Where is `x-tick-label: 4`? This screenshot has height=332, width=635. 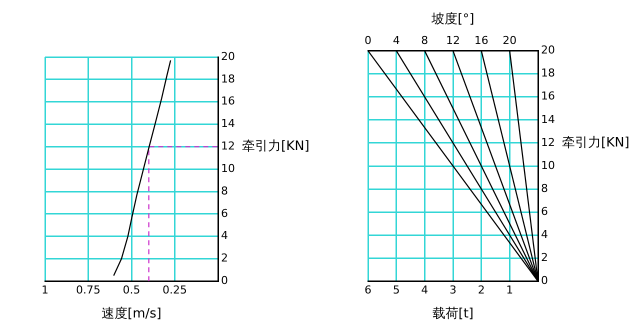 x-tick-label: 4 is located at coordinates (424, 290).